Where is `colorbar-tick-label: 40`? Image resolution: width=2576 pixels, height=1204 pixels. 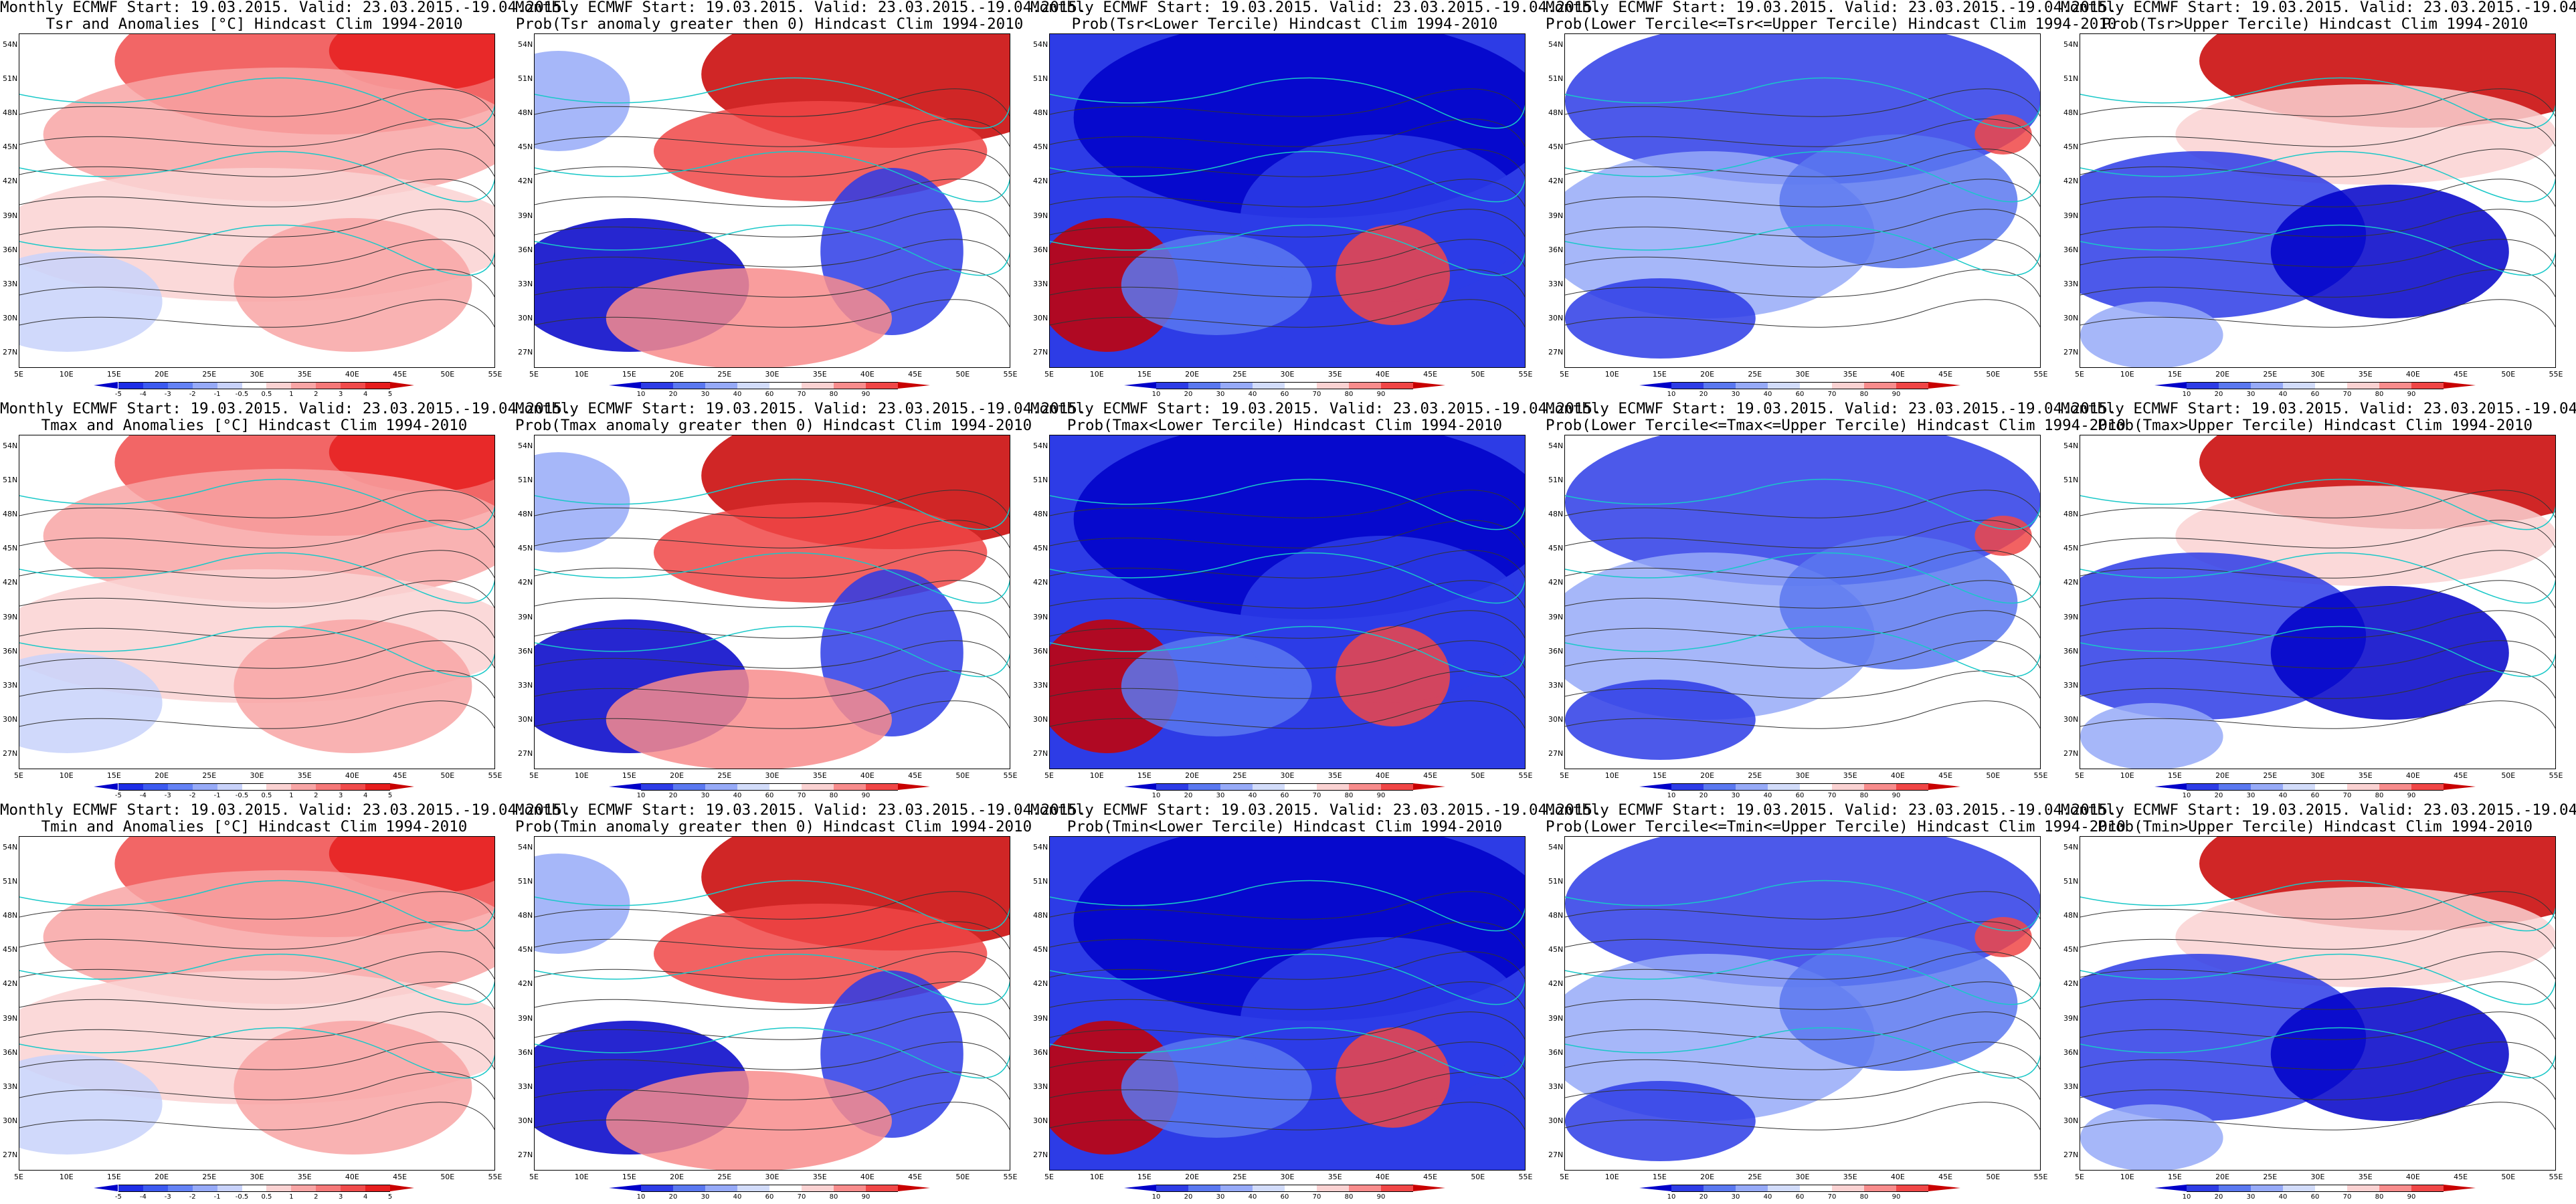 colorbar-tick-label: 40 is located at coordinates (1767, 1197).